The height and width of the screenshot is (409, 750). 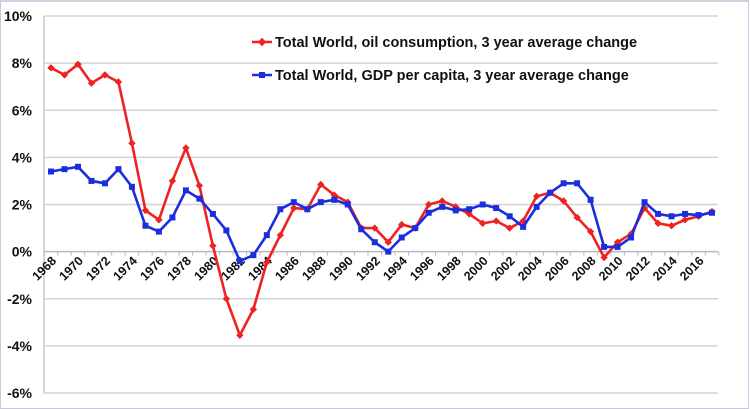 What do you see at coordinates (638, 269) in the screenshot?
I see `x-tick-label: 2012` at bounding box center [638, 269].